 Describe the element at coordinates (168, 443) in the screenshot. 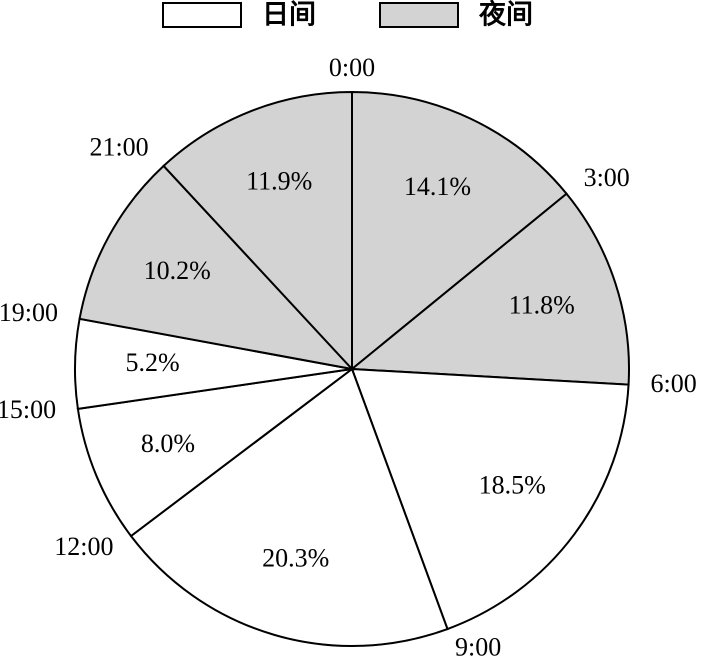

I see `slice-label: 8.0%` at that location.